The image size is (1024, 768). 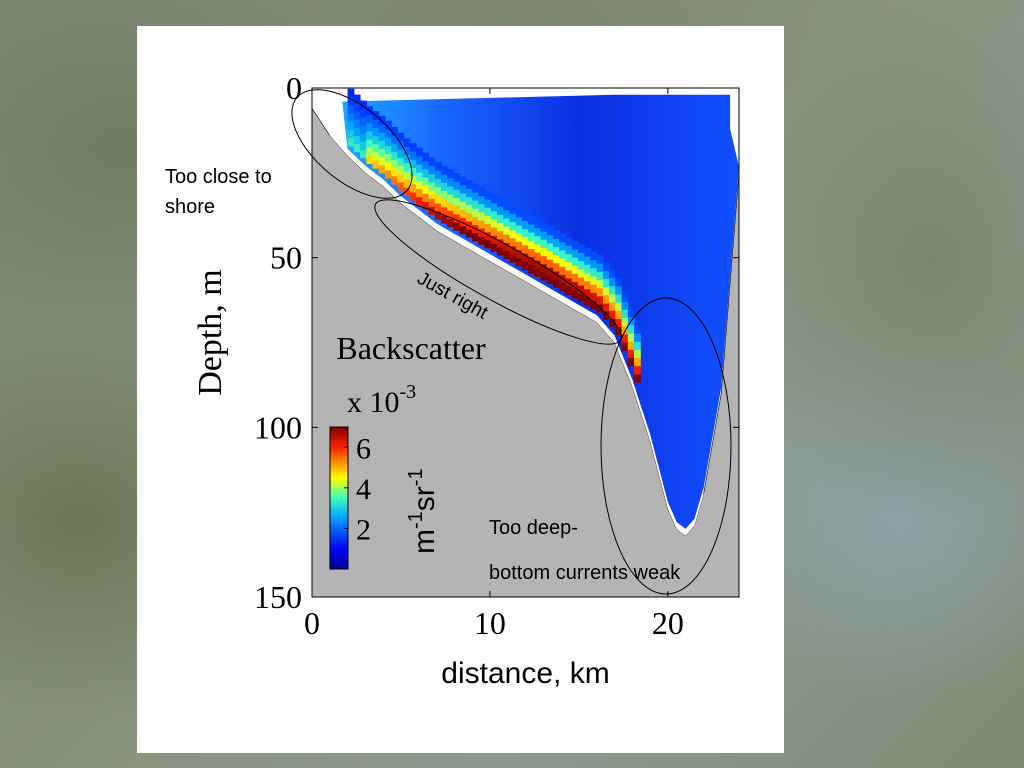 I want to click on x-axis-label: distance, km, so click(x=525, y=673).